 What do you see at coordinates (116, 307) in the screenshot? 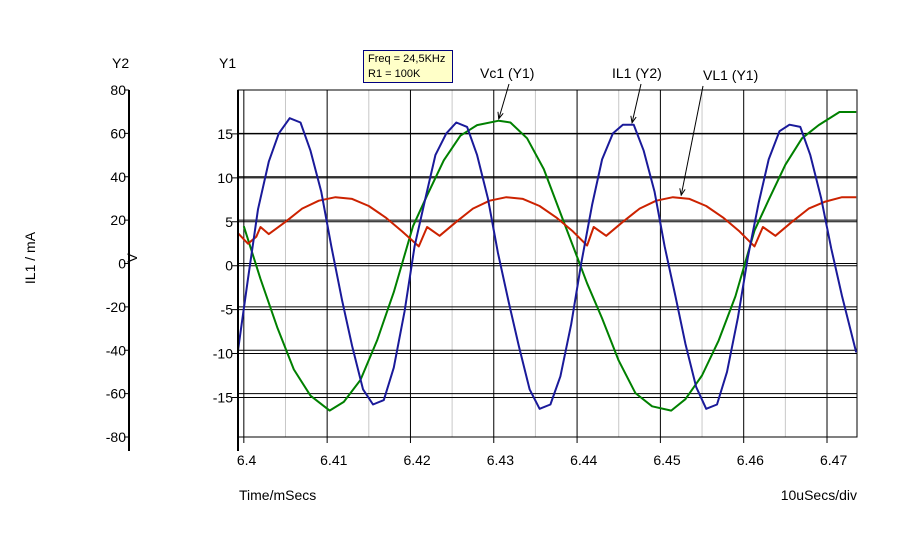
I see `y2-tick-label: -20` at bounding box center [116, 307].